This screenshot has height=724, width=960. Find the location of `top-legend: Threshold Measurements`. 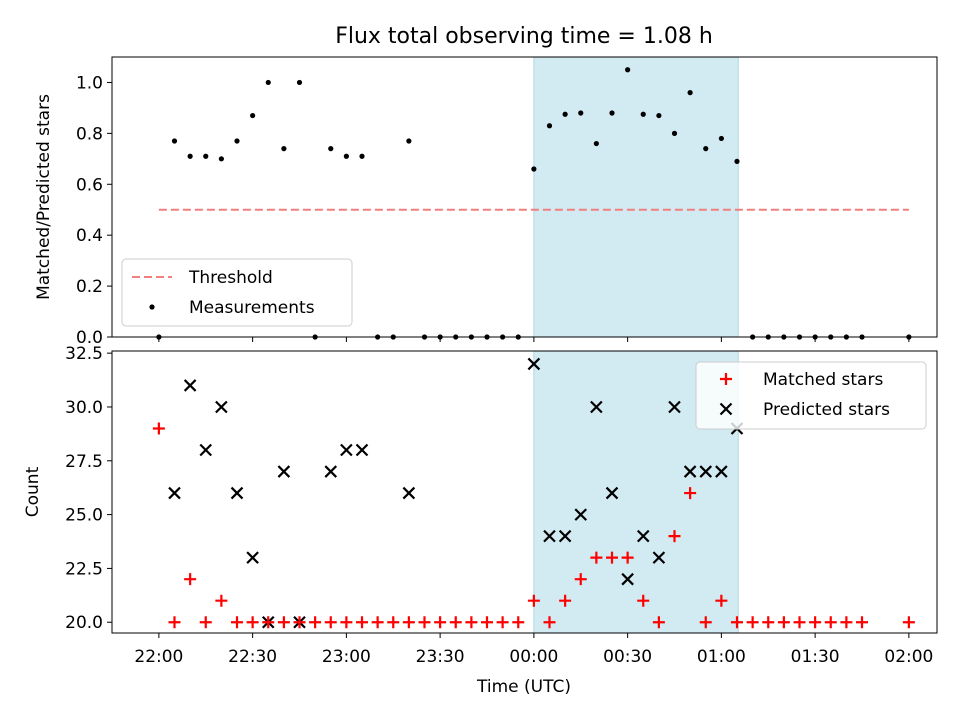

top-legend: Threshold Measurements is located at coordinates (237, 292).